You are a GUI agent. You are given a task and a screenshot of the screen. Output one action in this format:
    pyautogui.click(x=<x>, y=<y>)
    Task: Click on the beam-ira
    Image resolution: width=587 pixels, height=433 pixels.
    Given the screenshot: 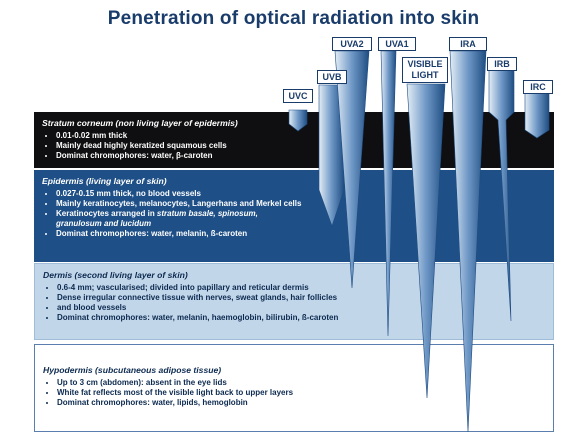 What is the action you would take?
    pyautogui.click(x=468, y=241)
    